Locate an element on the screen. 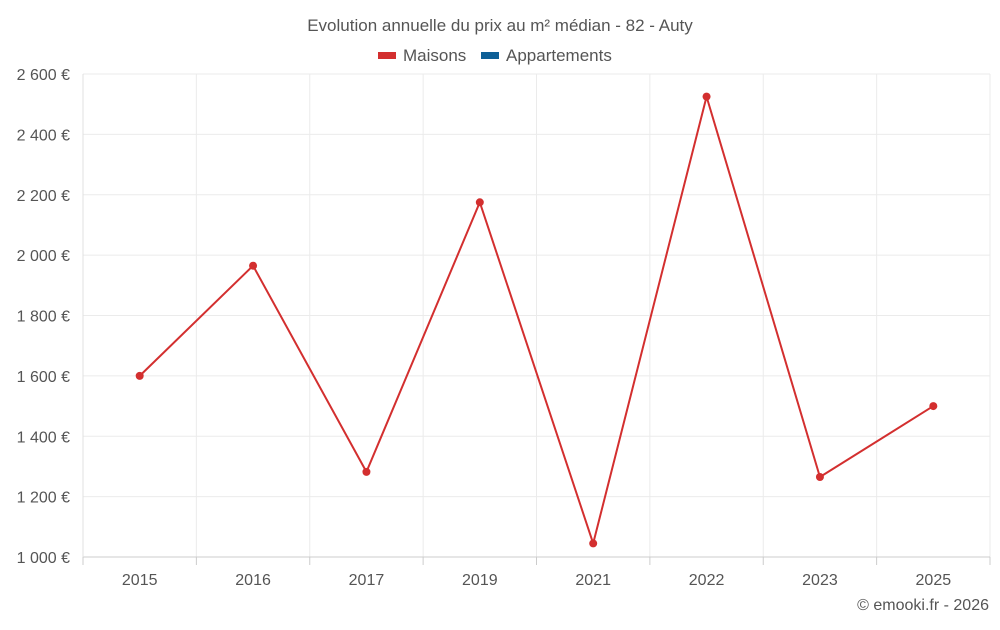  legend-item-maisons: Maisons is located at coordinates (422, 55).